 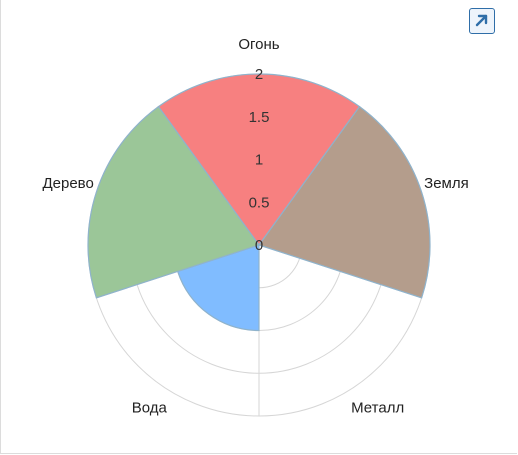 What do you see at coordinates (259, 117) in the screenshot?
I see `tick-label: 1.5` at bounding box center [259, 117].